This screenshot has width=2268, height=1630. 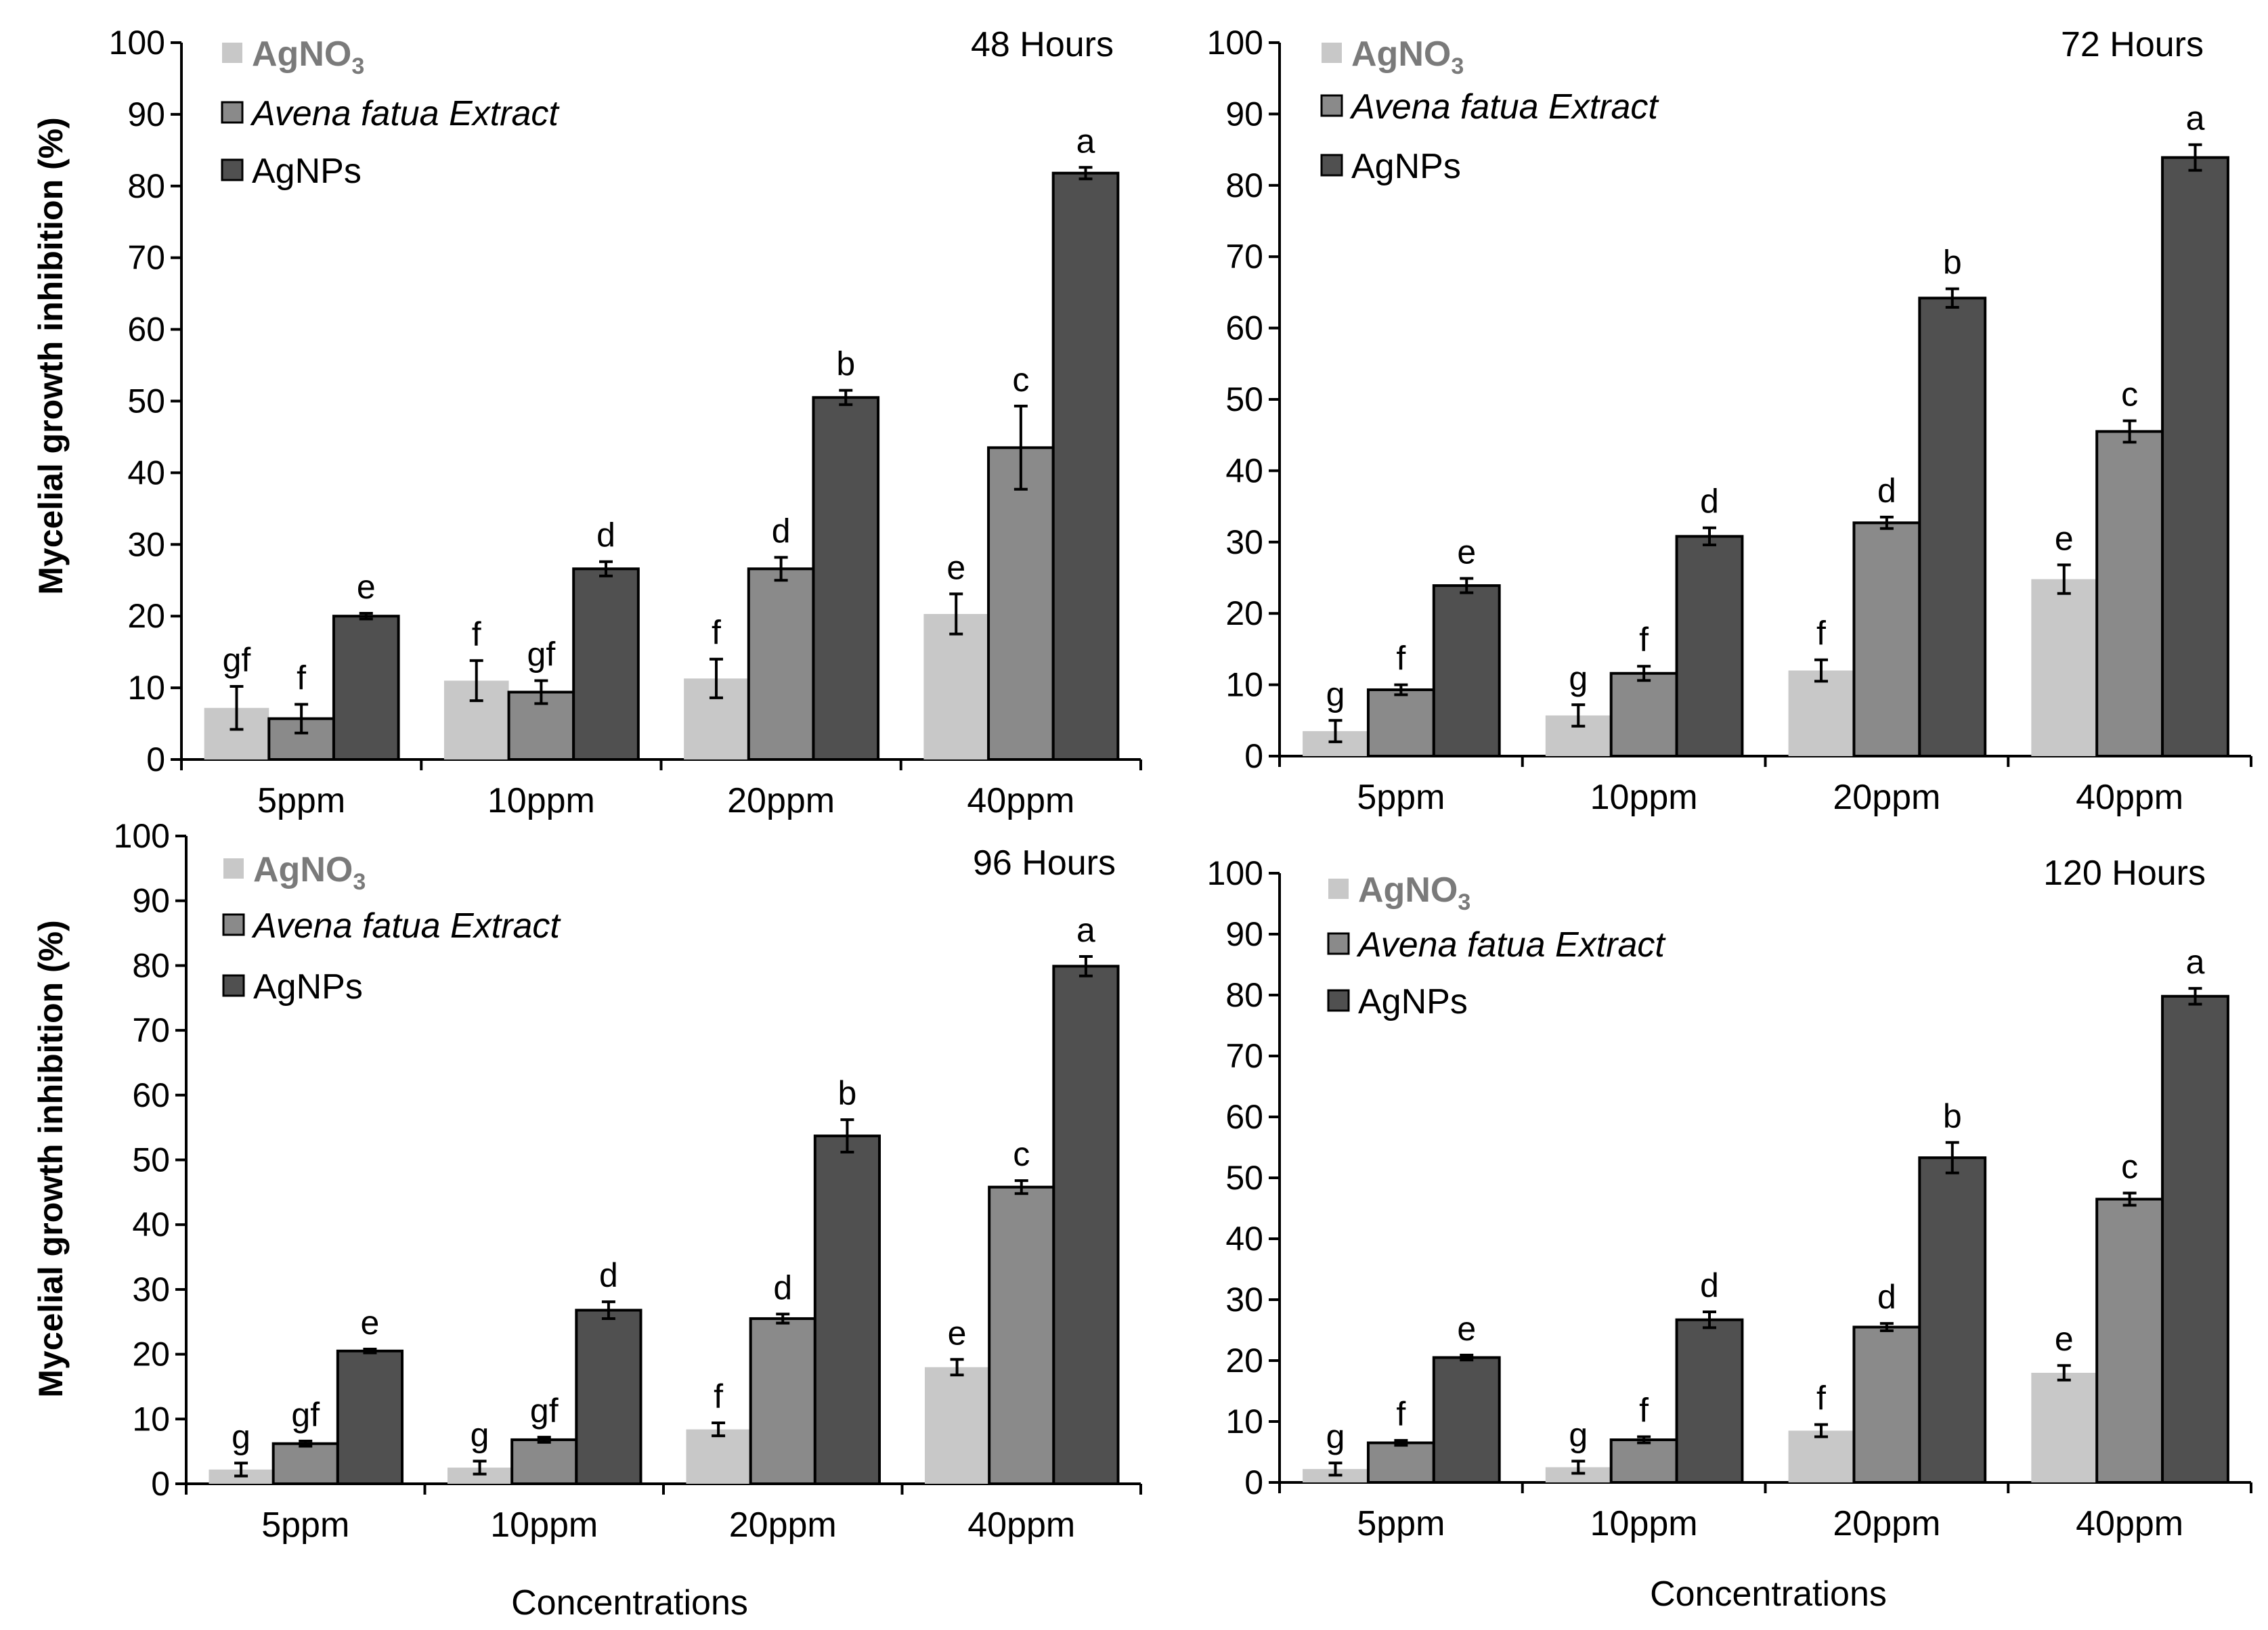 What do you see at coordinates (51, 1159) in the screenshot?
I see `ylabel-bottom: Mycelial growth inhibition (%)` at bounding box center [51, 1159].